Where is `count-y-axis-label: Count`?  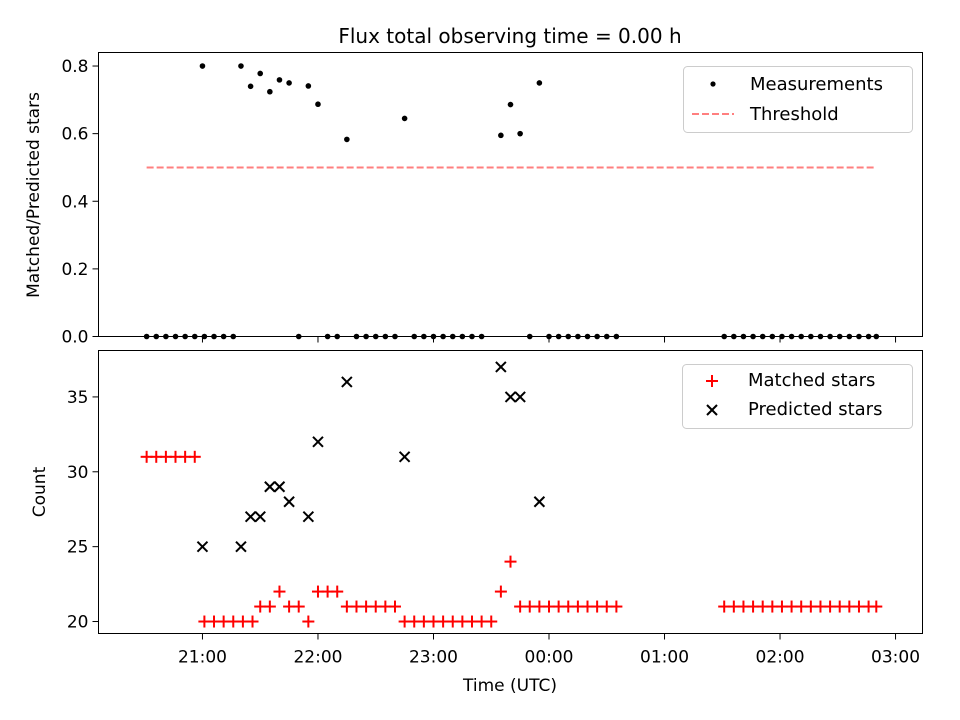 count-y-axis-label: Count is located at coordinates (40, 491).